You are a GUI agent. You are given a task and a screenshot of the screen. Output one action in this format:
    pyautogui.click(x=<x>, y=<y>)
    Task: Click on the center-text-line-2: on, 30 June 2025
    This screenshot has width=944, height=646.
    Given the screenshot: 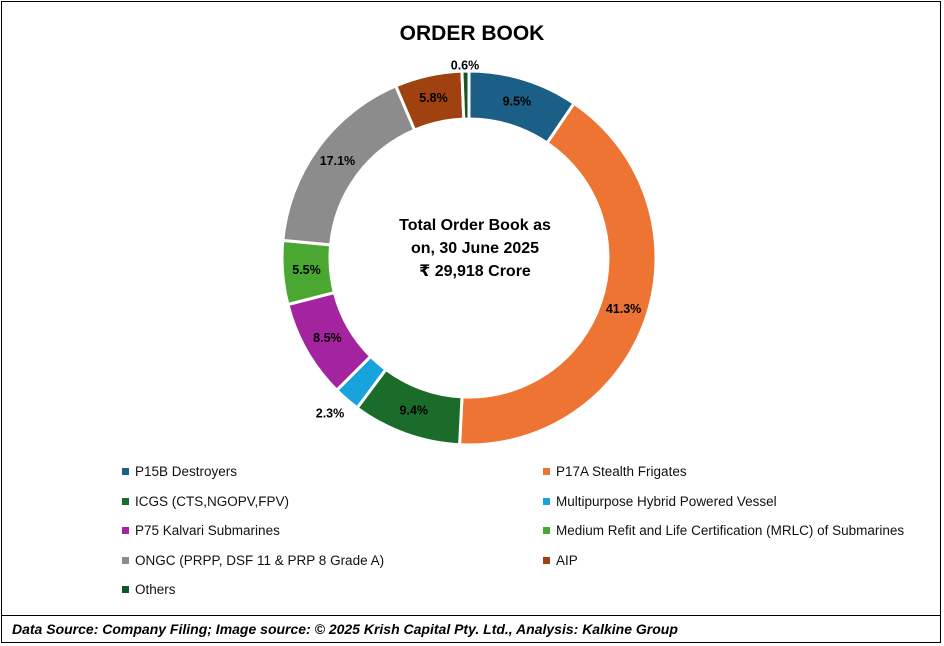 What is the action you would take?
    pyautogui.click(x=475, y=248)
    